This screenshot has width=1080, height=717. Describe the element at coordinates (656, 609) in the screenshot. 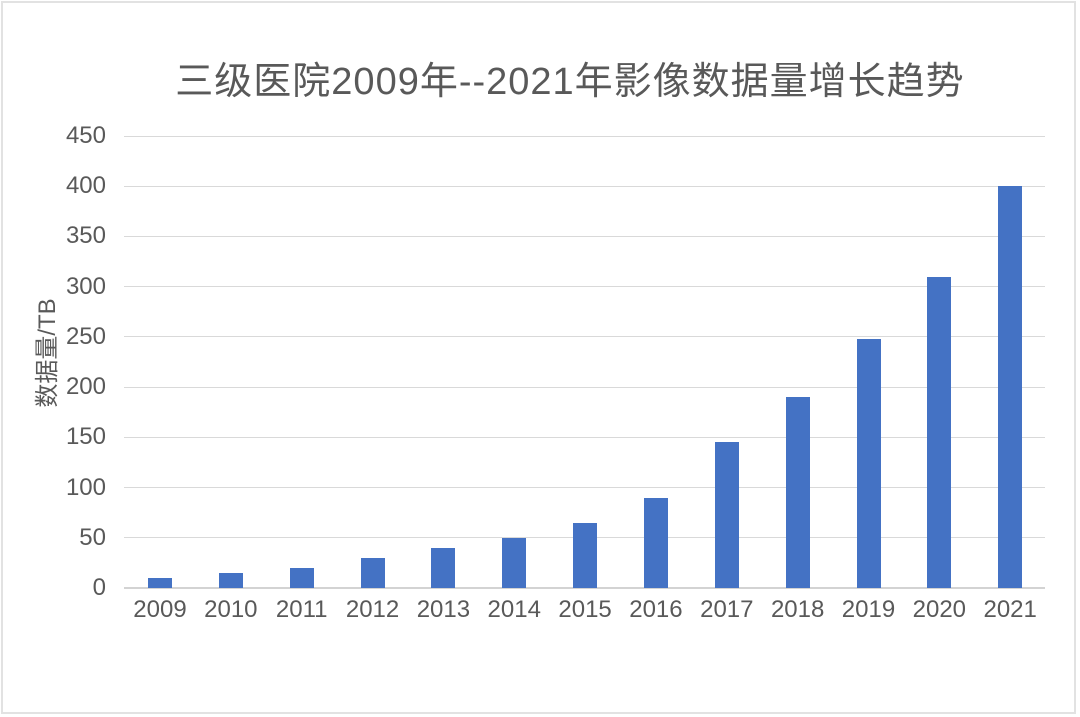

I see `x-tick-label: 2016` at that location.